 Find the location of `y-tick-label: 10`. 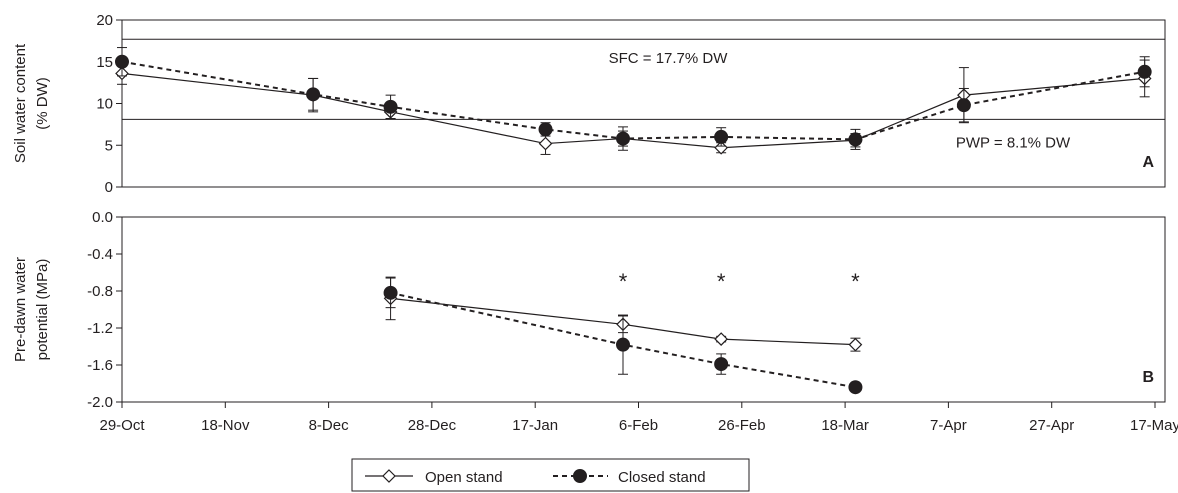

y-tick-label: 10 is located at coordinates (104, 104).